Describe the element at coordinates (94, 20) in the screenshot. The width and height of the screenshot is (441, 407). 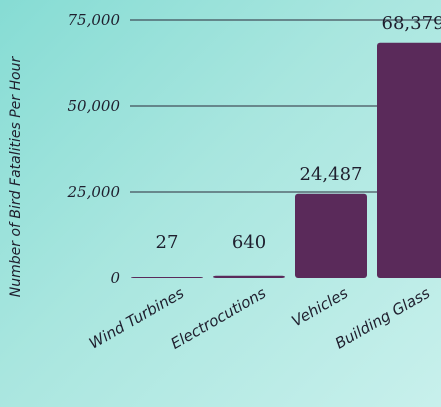
I see `y-tick-label: 75,000` at that location.